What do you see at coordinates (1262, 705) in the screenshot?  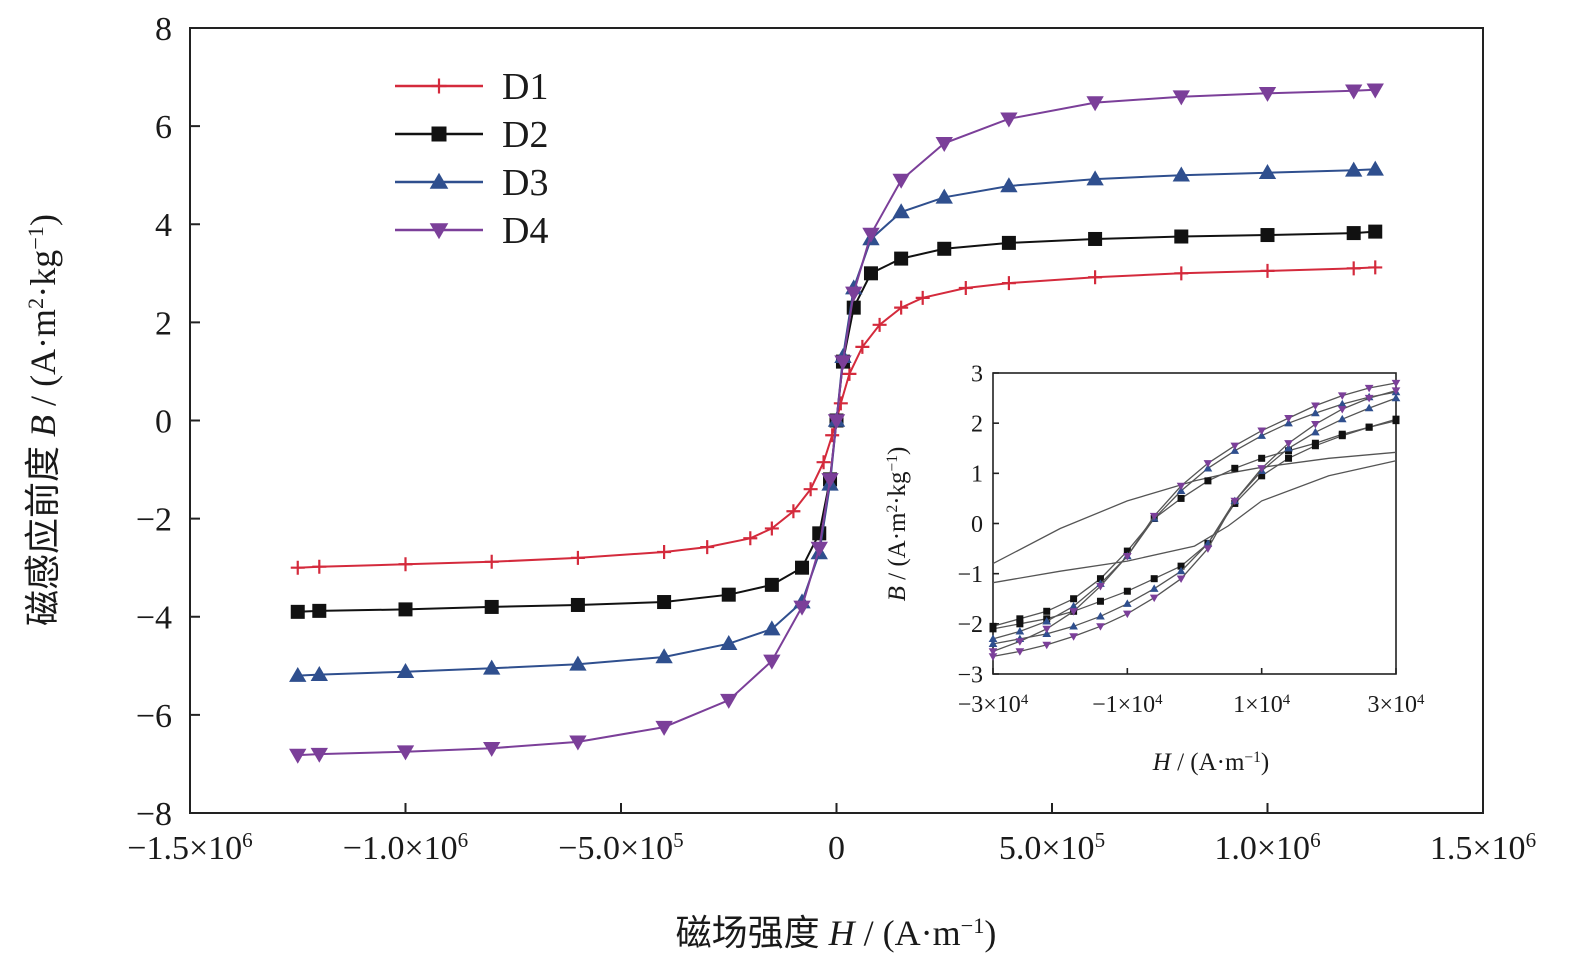 I see `inset-x-tick-label: 1×104` at bounding box center [1262, 705].